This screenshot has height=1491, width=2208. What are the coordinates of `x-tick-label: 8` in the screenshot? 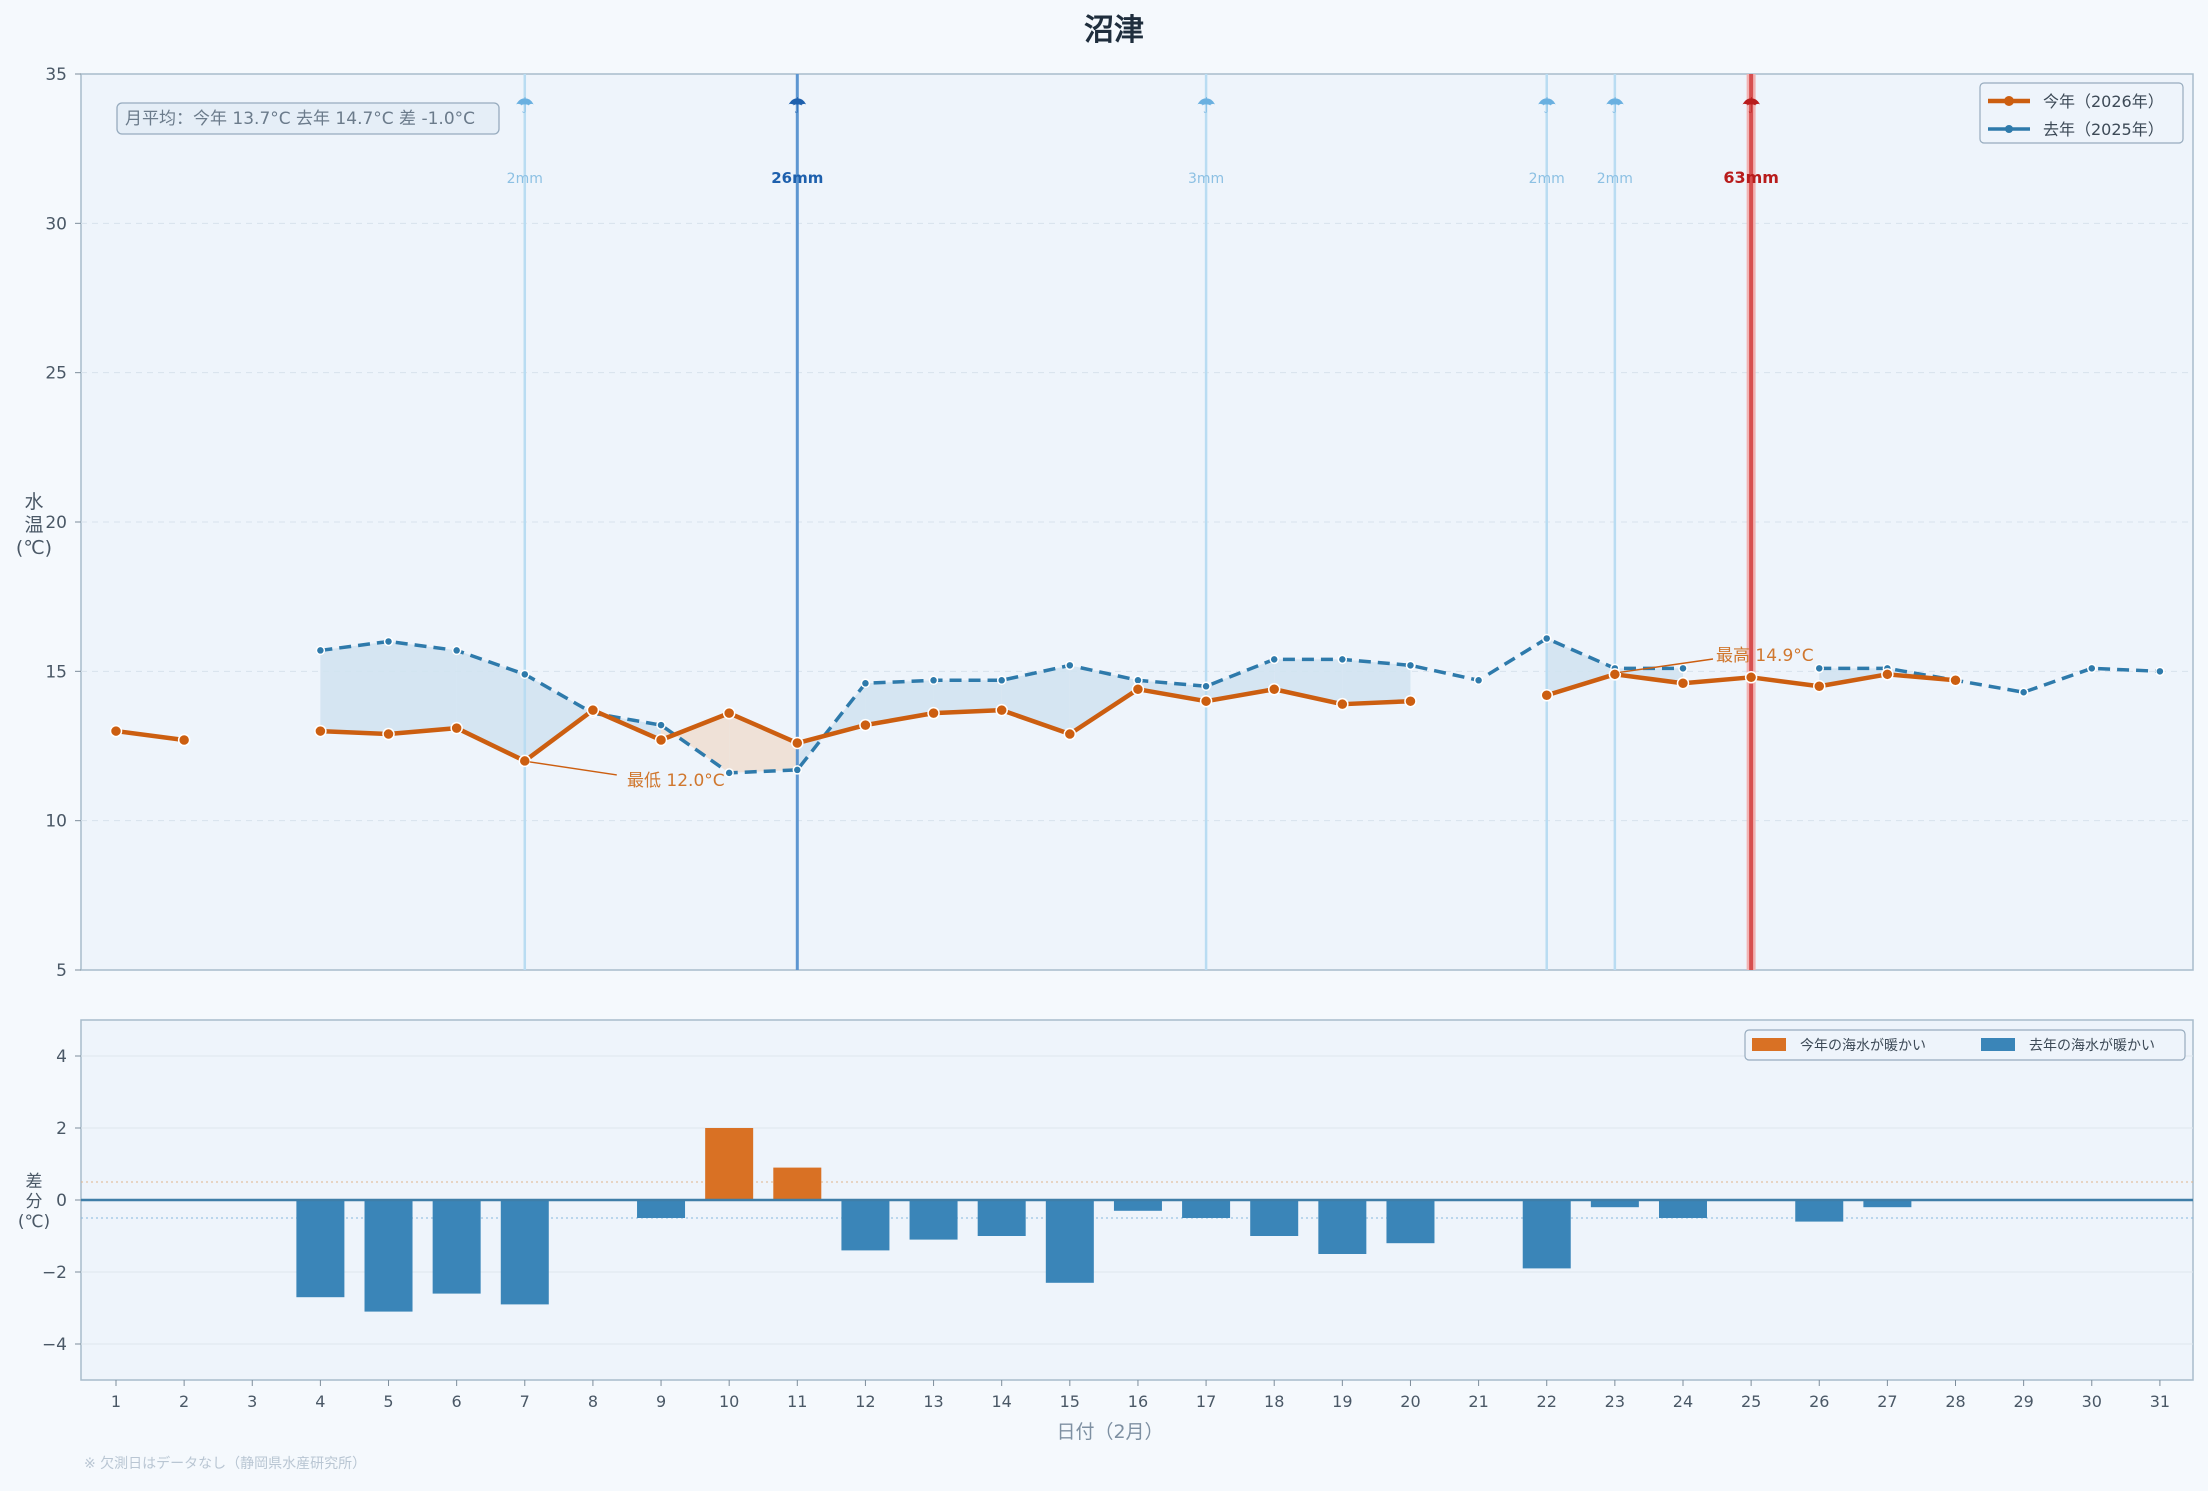 It's located at (593, 1401).